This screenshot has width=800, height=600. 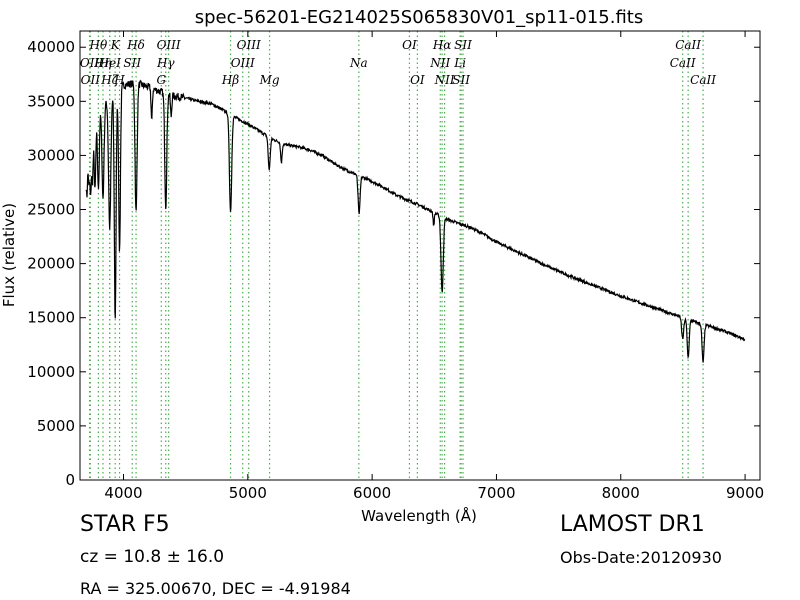 I want to click on x-axis-label: Wavelength (Å), so click(x=419, y=515).